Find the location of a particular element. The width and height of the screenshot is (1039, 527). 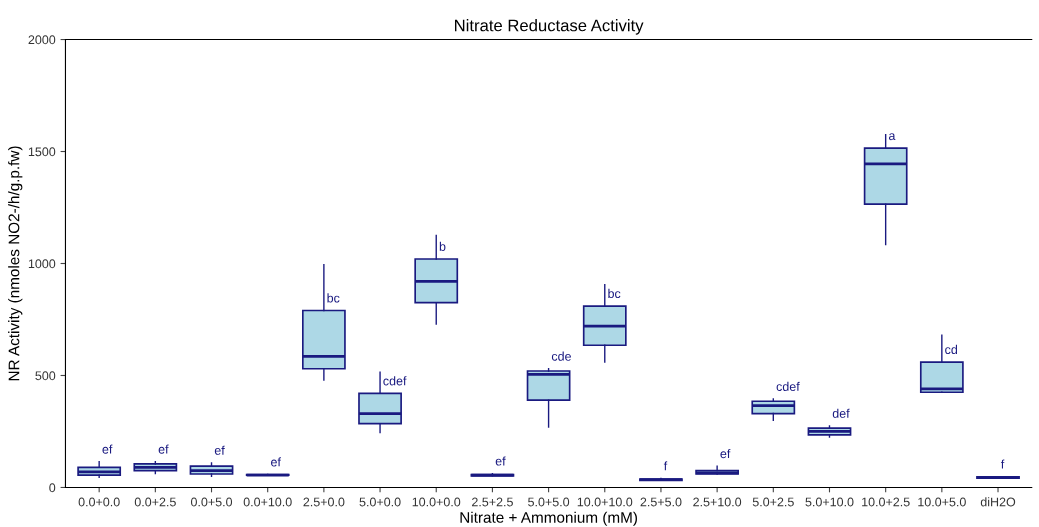

x-tick-label: 5.0+5.0 is located at coordinates (549, 502).